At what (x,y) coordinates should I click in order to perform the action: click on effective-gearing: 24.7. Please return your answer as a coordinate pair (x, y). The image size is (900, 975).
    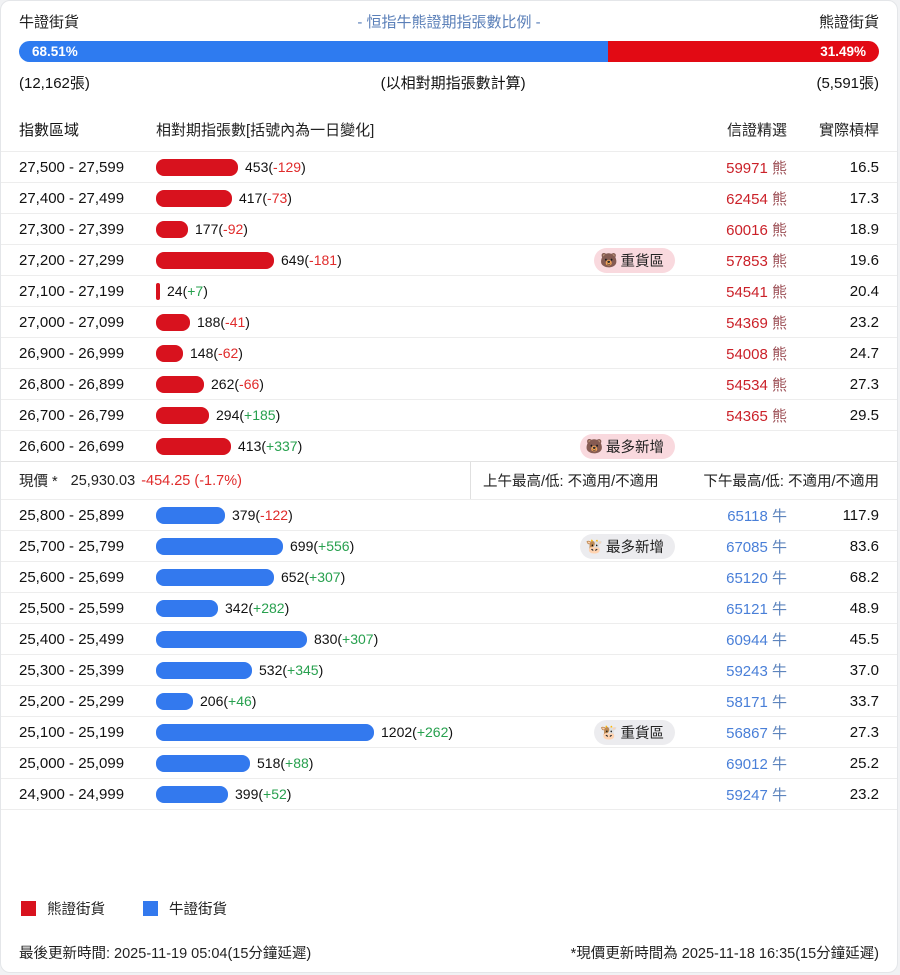
    Looking at the image, I should click on (864, 353).